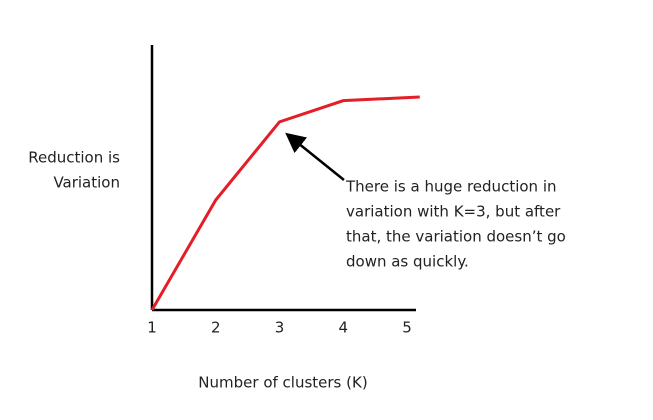 This screenshot has width=653, height=420. Describe the element at coordinates (451, 187) in the screenshot. I see `annotation: There is a huge reduction in` at that location.